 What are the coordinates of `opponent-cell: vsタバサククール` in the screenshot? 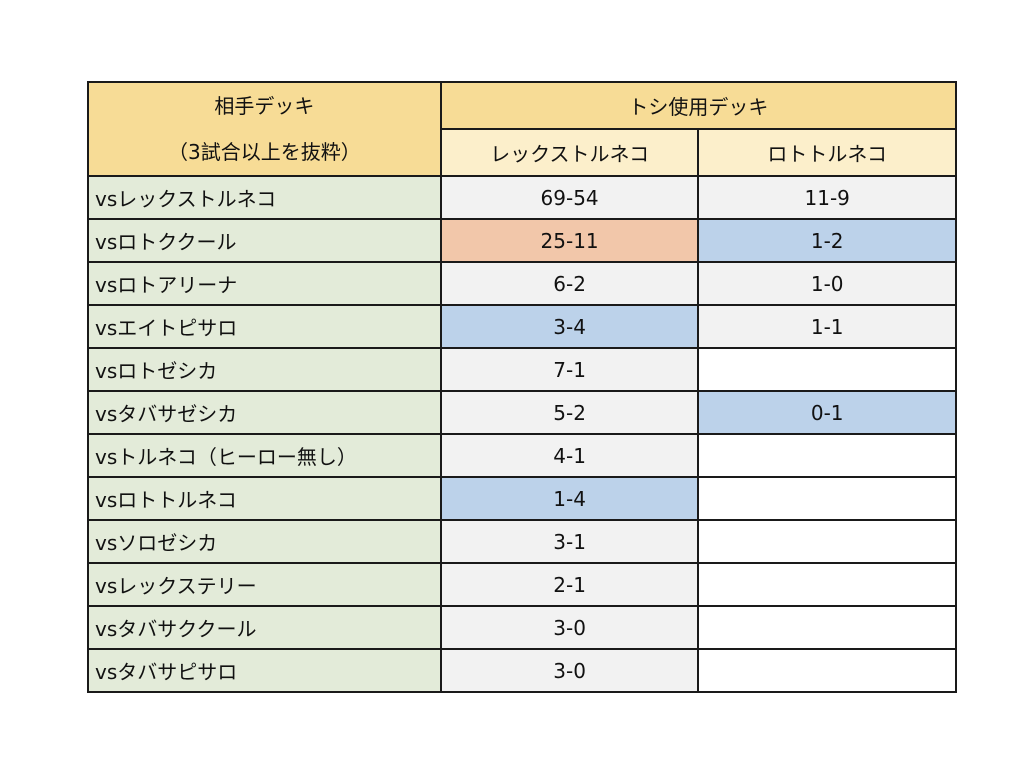 It's located at (264, 627).